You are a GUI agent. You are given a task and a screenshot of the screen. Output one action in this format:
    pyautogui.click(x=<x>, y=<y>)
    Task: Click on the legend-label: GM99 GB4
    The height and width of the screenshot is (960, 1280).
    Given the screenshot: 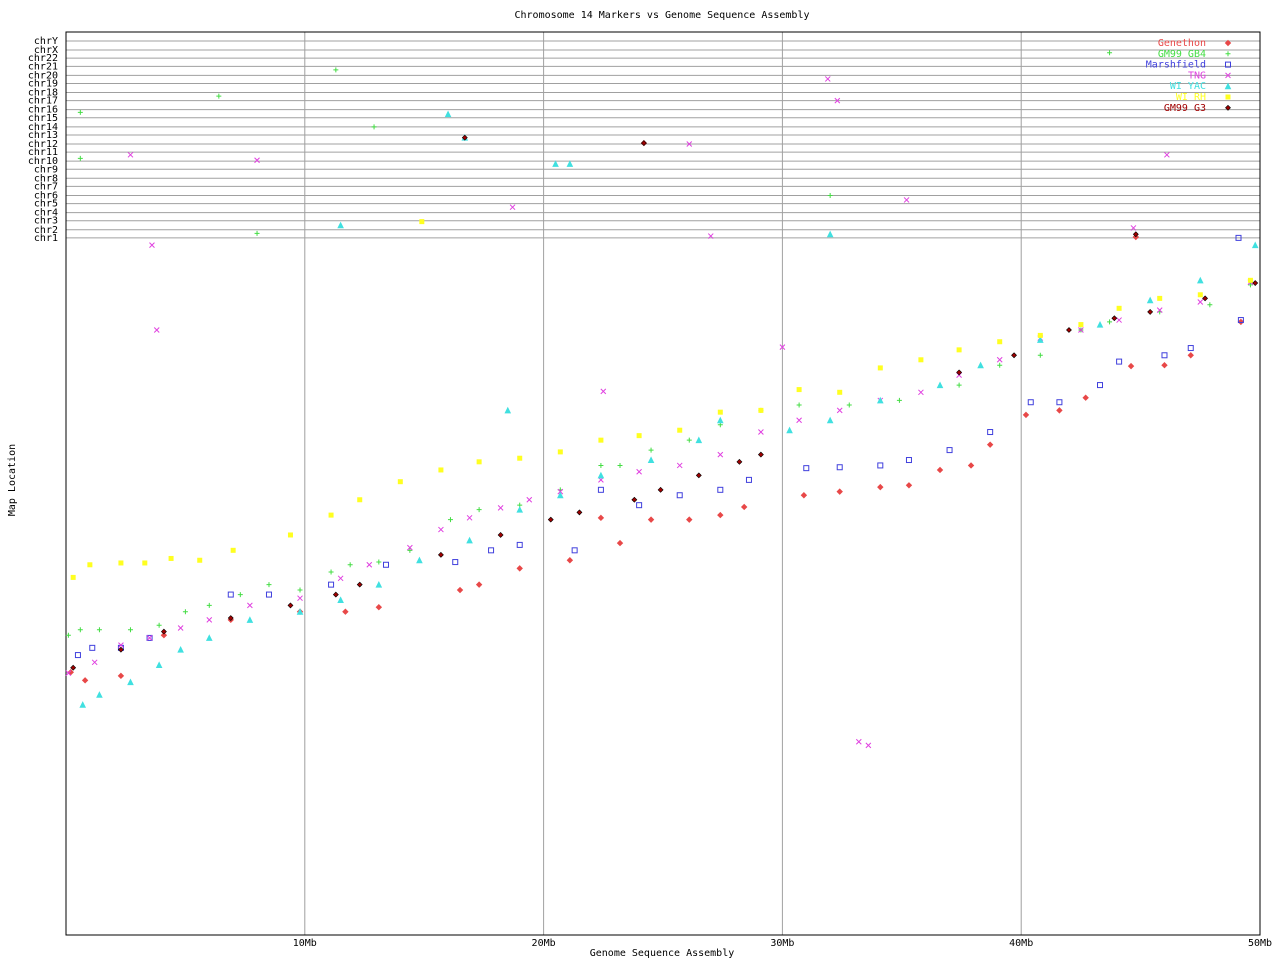 What is the action you would take?
    pyautogui.click(x=1182, y=54)
    